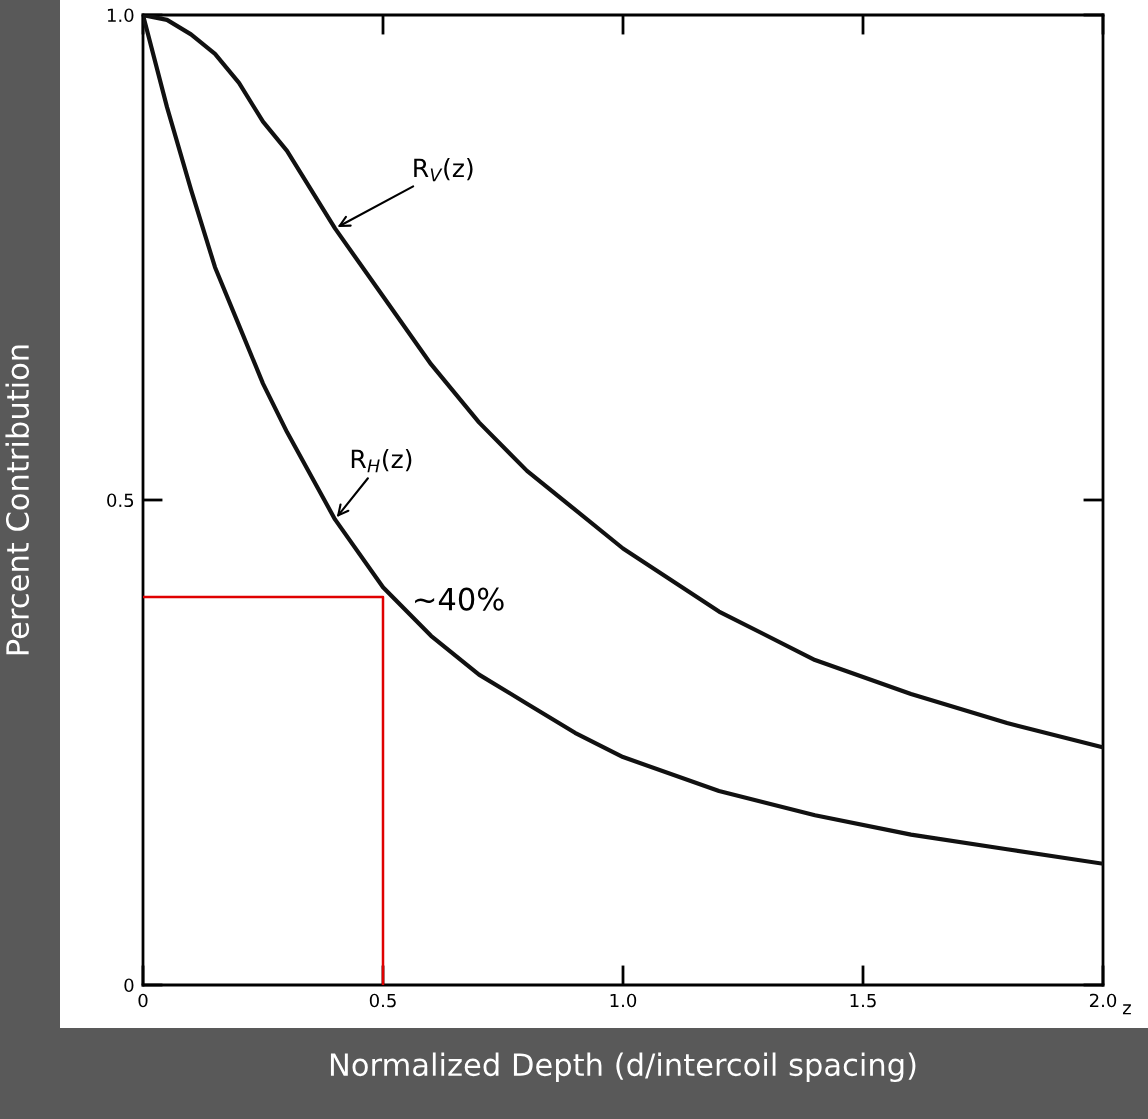 The width and height of the screenshot is (1148, 1119). I want to click on y-tick-label: 0, so click(129, 985).